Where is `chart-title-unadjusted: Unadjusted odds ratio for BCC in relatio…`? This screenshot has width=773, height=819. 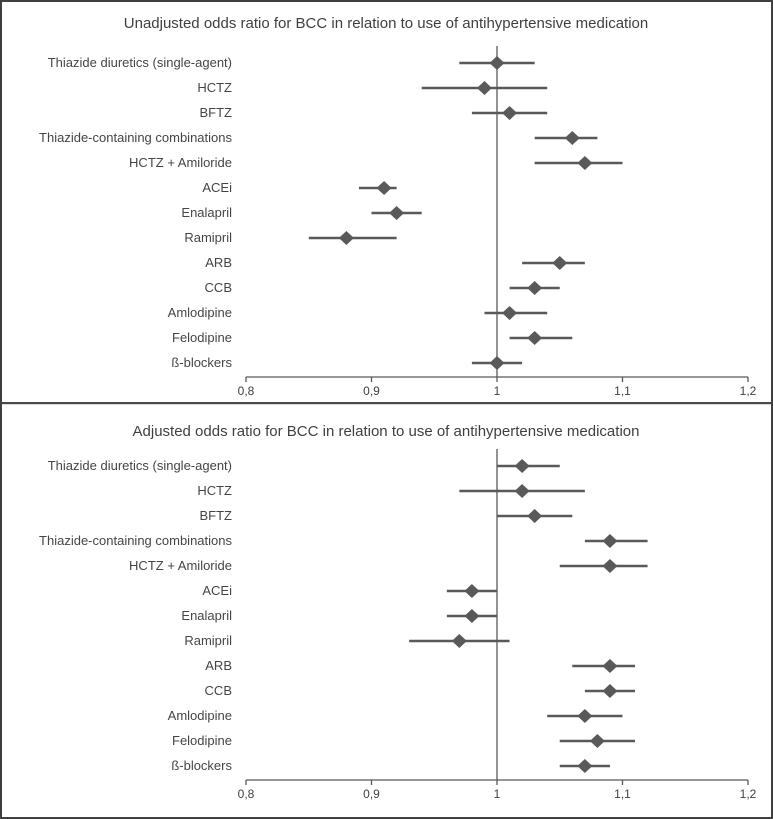
chart-title-unadjusted: Unadjusted odds ratio for BCC in relatio… is located at coordinates (386, 23).